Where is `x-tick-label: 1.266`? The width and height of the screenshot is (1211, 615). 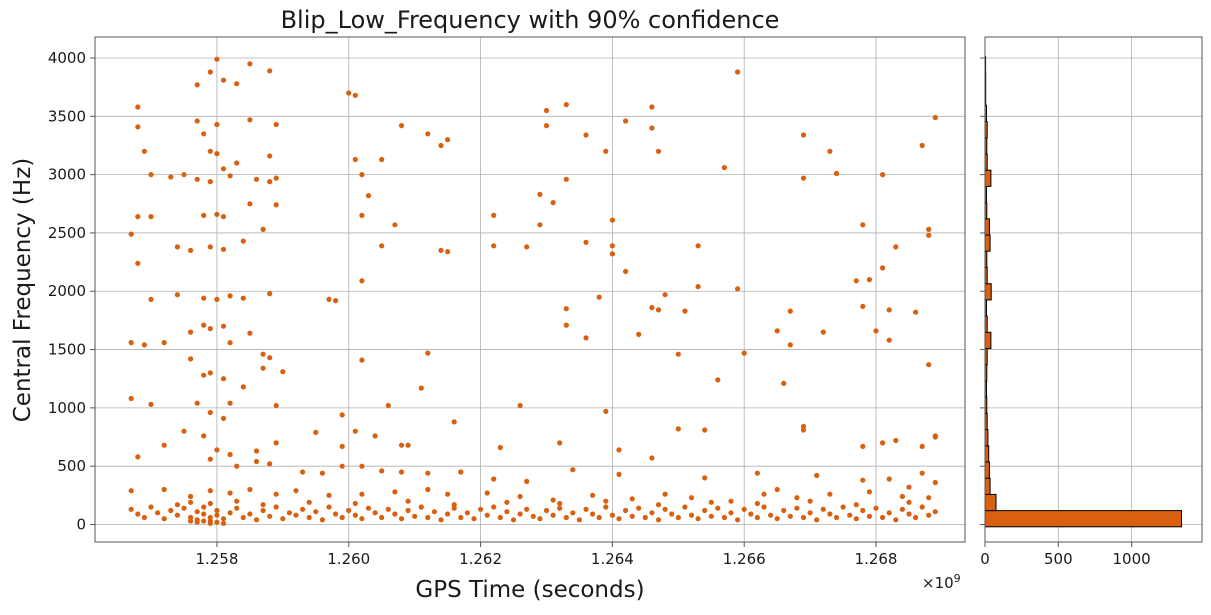
x-tick-label: 1.266 is located at coordinates (744, 559).